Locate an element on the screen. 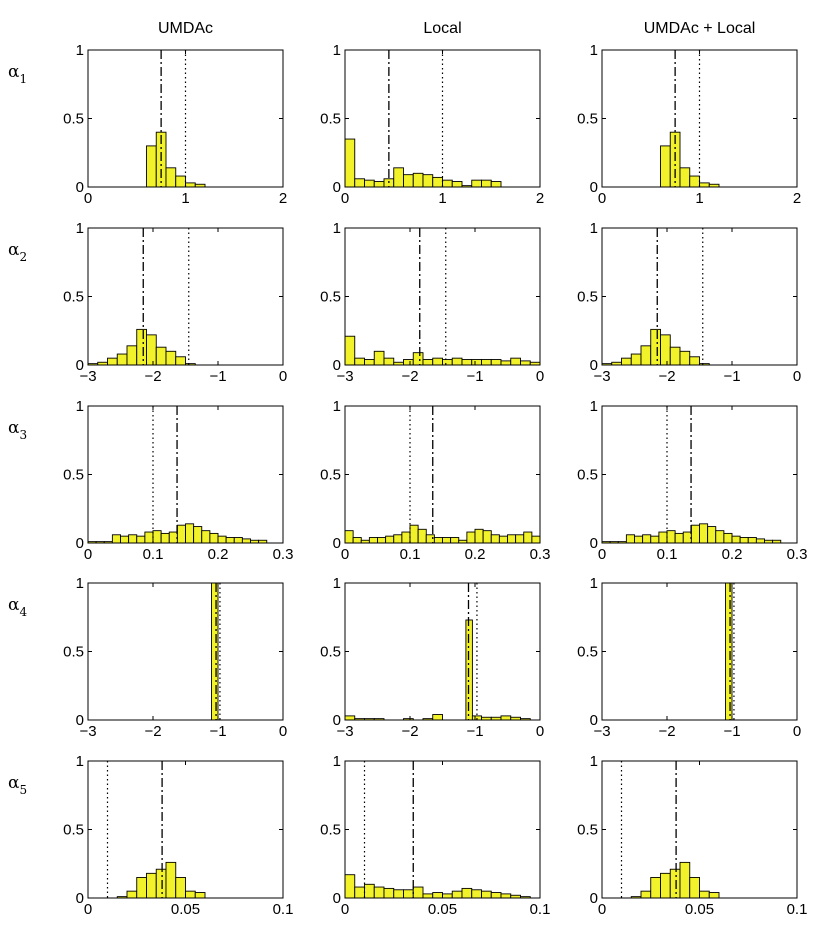 Image resolution: width=817 pixels, height=926 pixels. x-tick-label: 2 is located at coordinates (797, 198).